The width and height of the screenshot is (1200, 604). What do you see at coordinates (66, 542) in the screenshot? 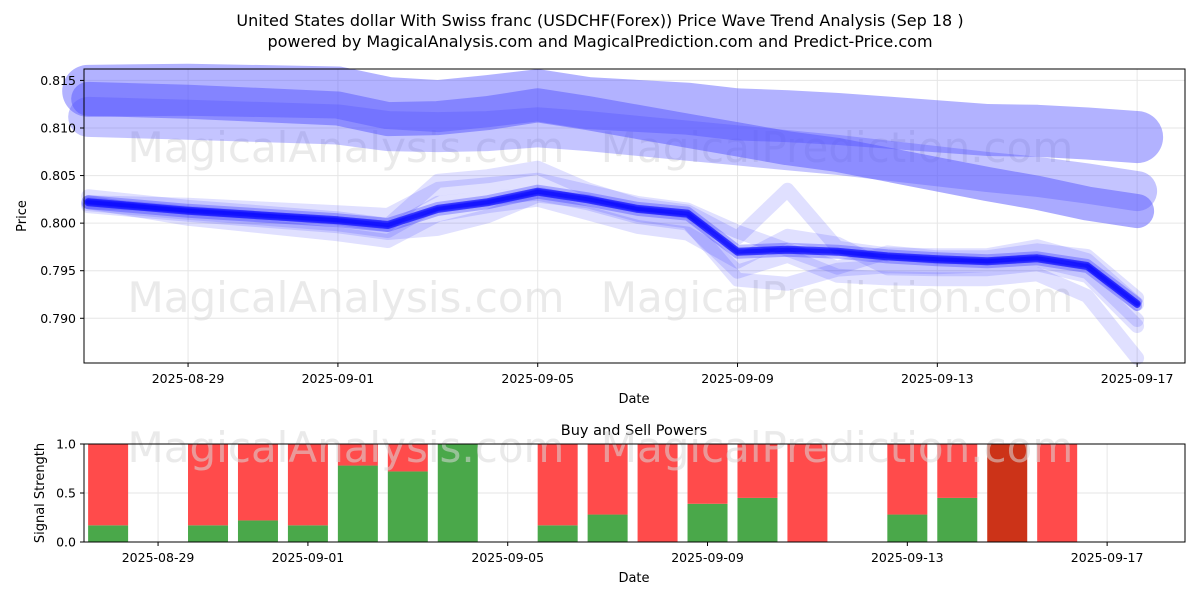
I see `y-tick-label: 0.0` at bounding box center [66, 542].